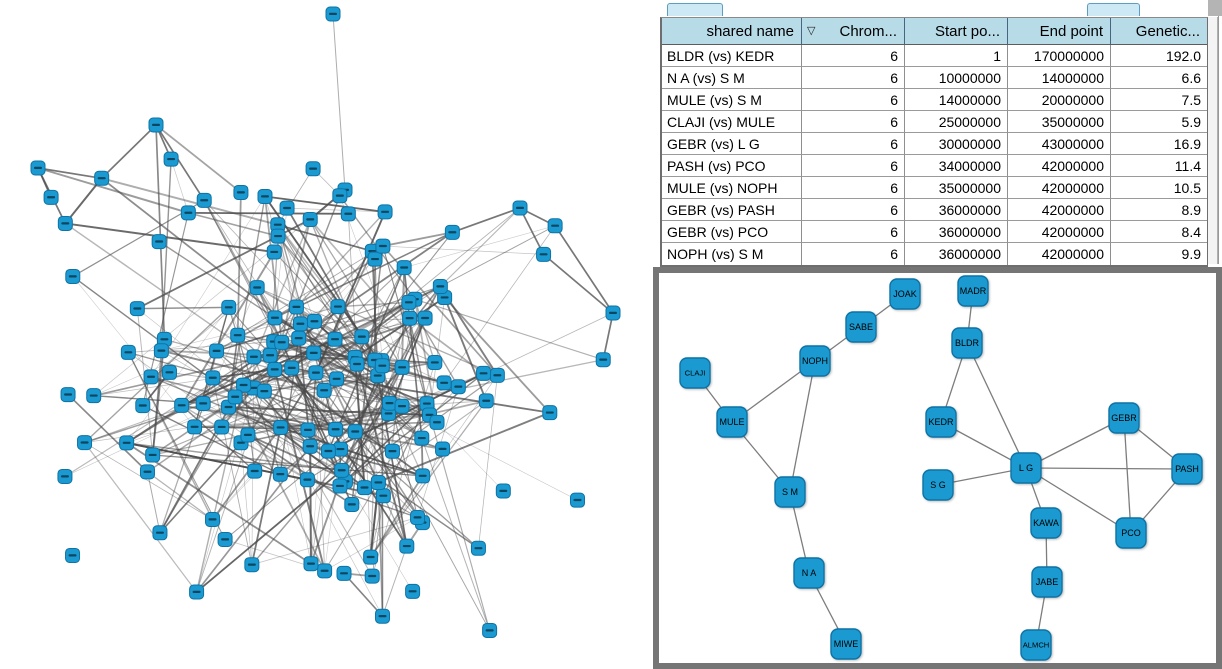  I want to click on node-claji: CLAJI, so click(695, 373).